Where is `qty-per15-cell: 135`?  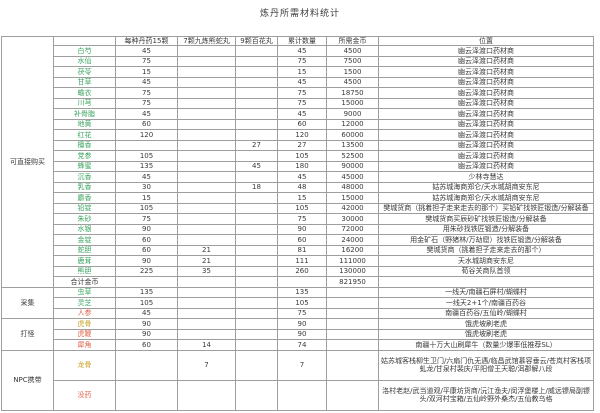
qty-per15-cell: 135 is located at coordinates (146, 292).